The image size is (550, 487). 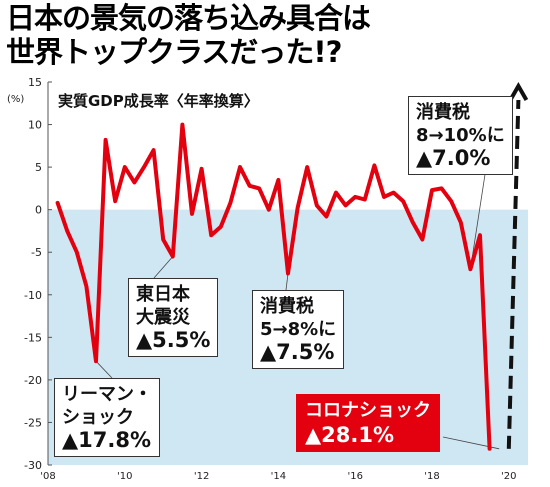 I want to click on annotation-tax10-line2: 8→10%に, so click(x=460, y=135).